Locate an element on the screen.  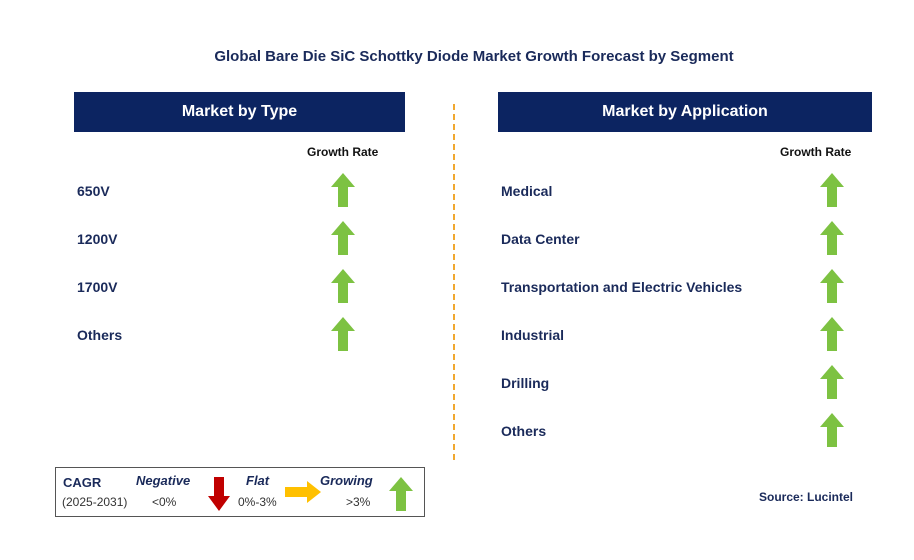
legend-negative-value: <0% is located at coordinates (164, 502).